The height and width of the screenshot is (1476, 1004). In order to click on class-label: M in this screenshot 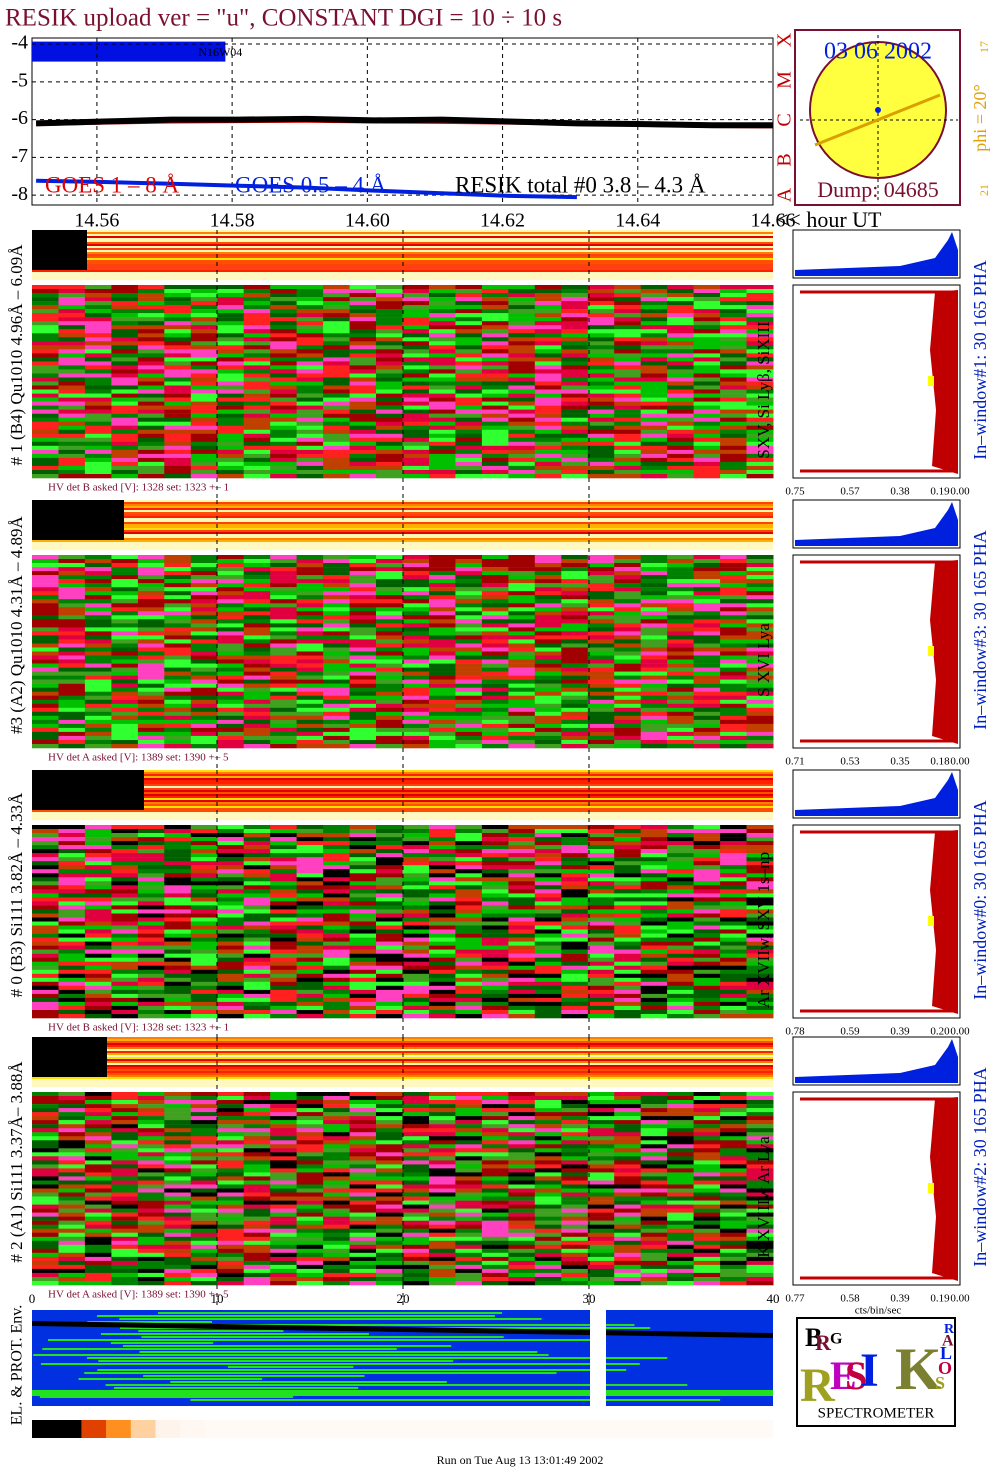, I will do `click(785, 80)`.